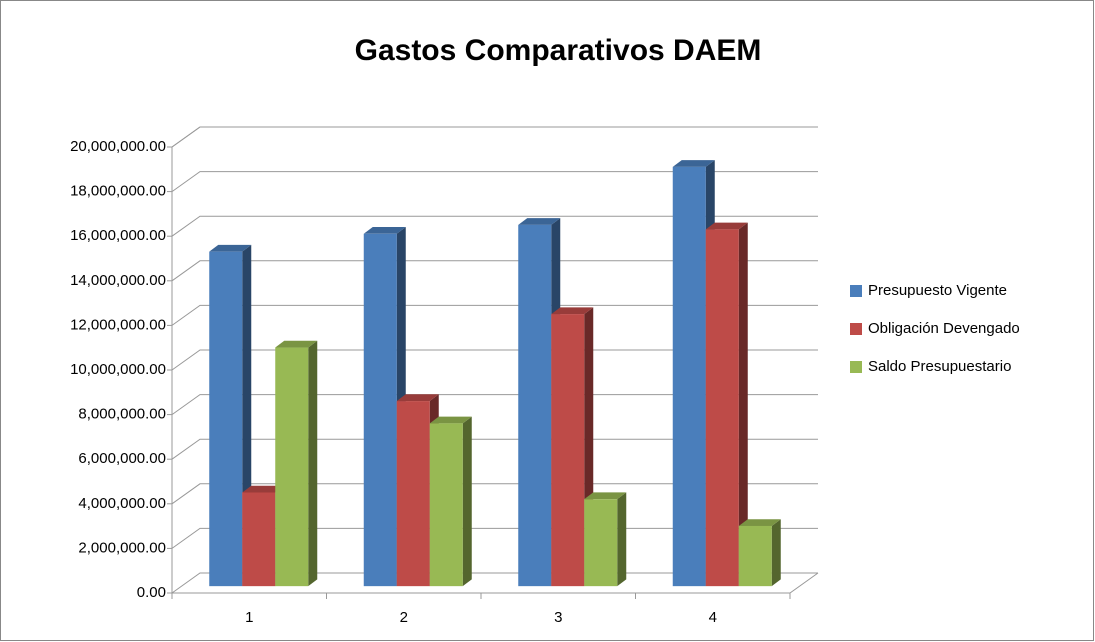 The height and width of the screenshot is (642, 1095). What do you see at coordinates (122, 414) in the screenshot?
I see `y-tick-label: 8,000,000.00` at bounding box center [122, 414].